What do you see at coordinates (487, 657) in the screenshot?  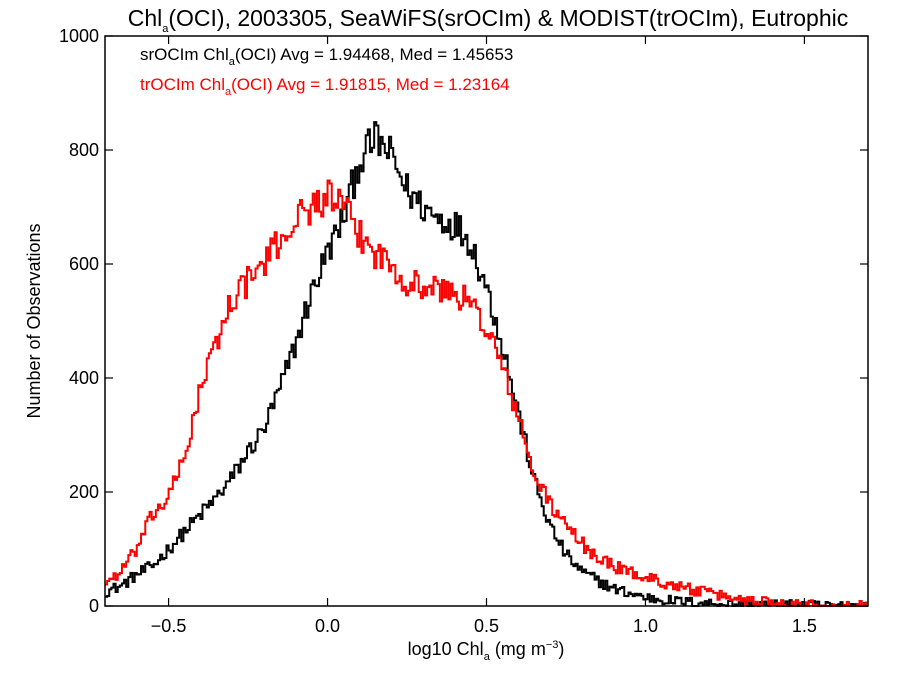 I see `x-axis-label-sub: a` at bounding box center [487, 657].